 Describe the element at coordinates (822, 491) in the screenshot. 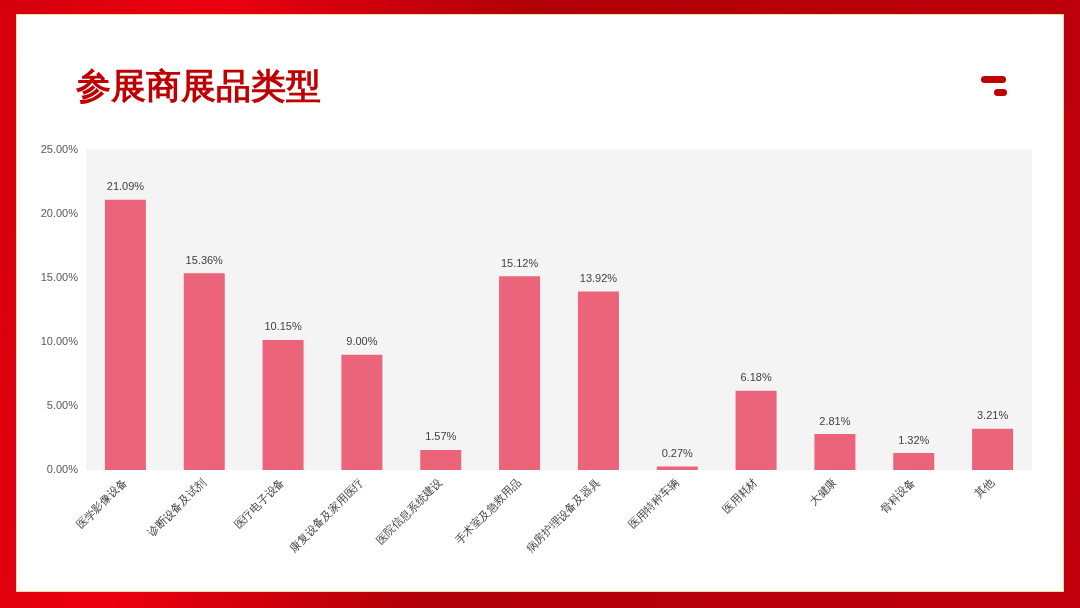

I see `x-tick-label: 大健康` at that location.